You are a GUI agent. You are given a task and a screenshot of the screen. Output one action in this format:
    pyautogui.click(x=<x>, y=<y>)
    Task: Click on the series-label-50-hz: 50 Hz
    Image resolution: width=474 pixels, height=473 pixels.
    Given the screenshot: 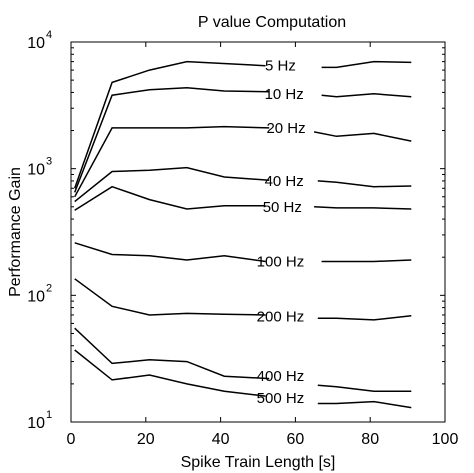 What is the action you would take?
    pyautogui.click(x=282, y=207)
    